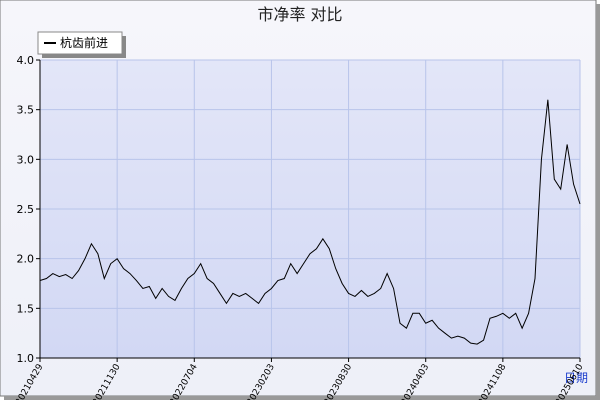 Image resolution: width=600 pixels, height=404 pixels. Describe the element at coordinates (26, 358) in the screenshot. I see `y-tick-label: 1.0` at that location.